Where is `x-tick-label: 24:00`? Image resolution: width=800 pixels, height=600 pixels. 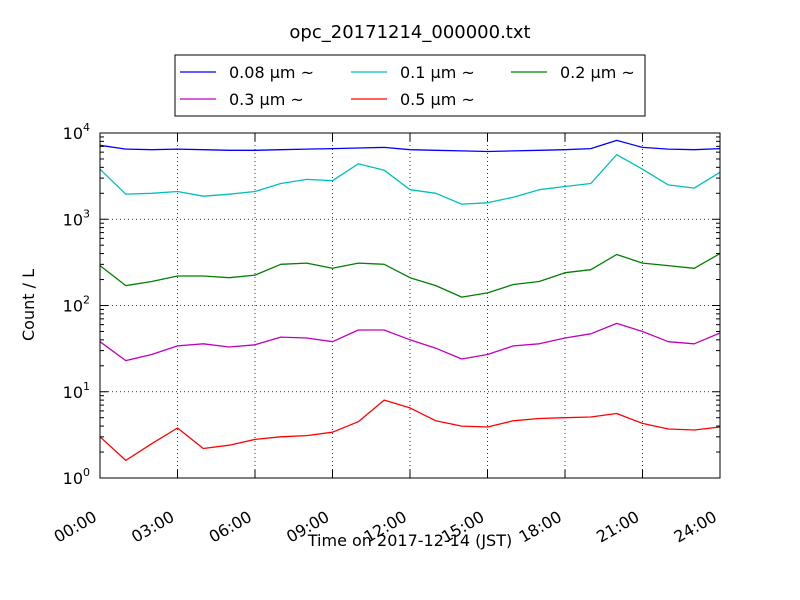 x-tick-label: 24:00 is located at coordinates (695, 527).